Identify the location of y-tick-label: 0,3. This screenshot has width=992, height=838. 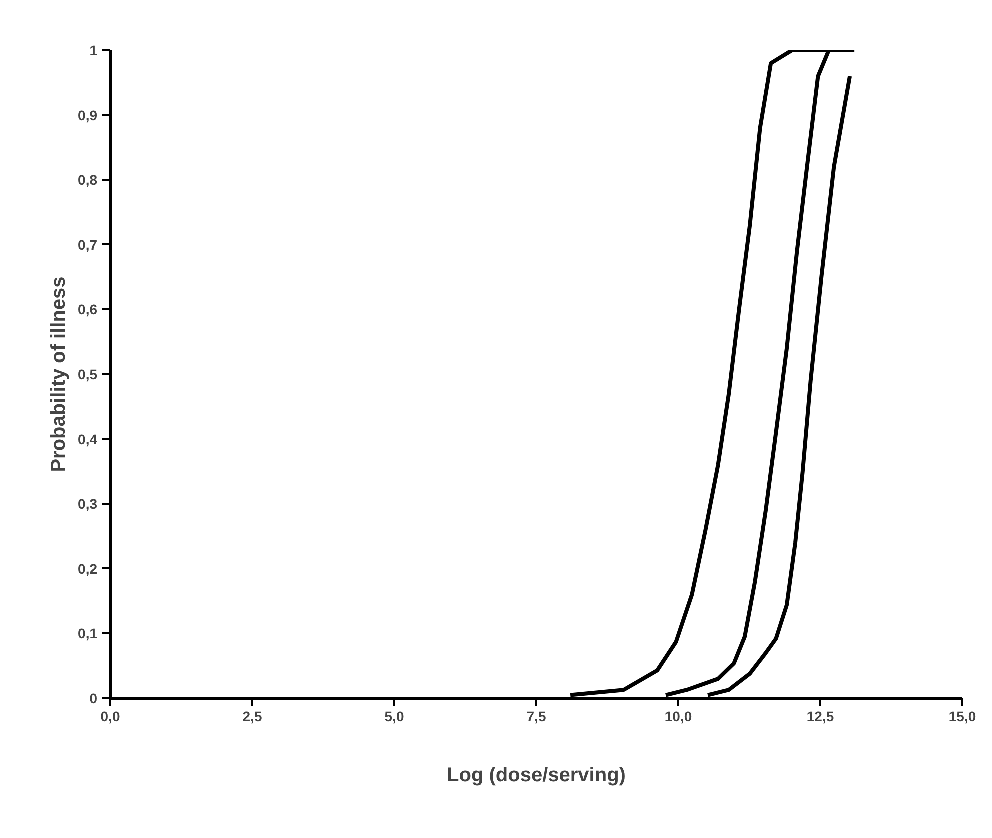
(88, 504).